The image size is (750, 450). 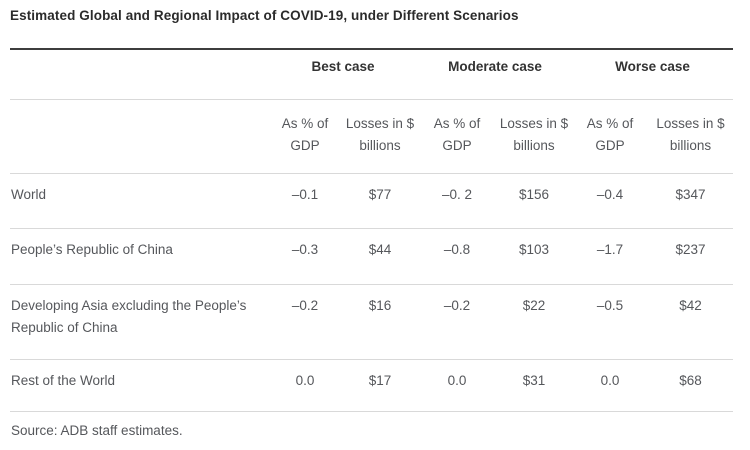 I want to click on value-cell: –0.4, so click(x=610, y=201).